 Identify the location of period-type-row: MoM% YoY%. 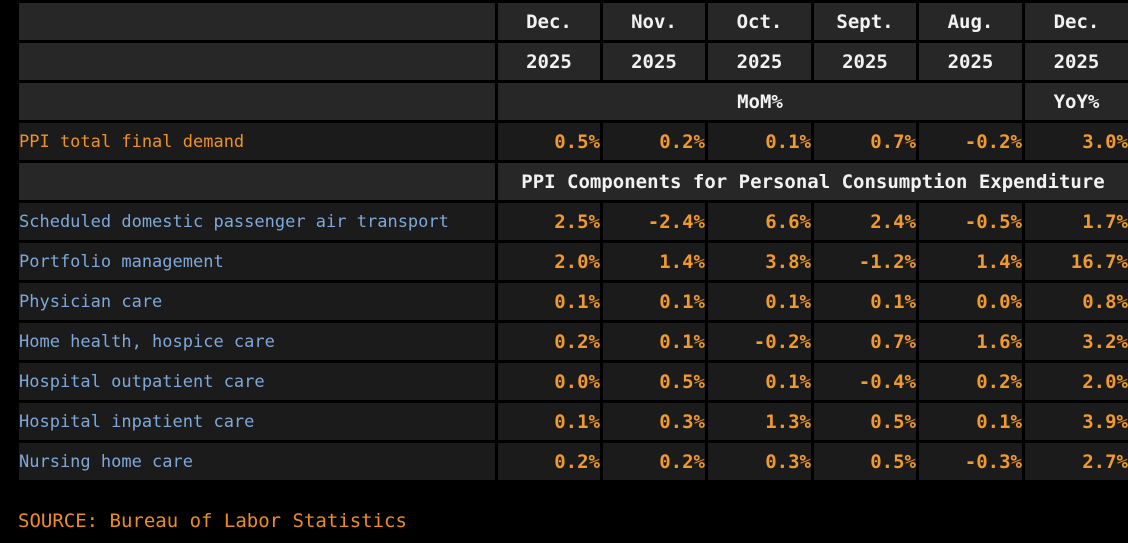
(572, 101).